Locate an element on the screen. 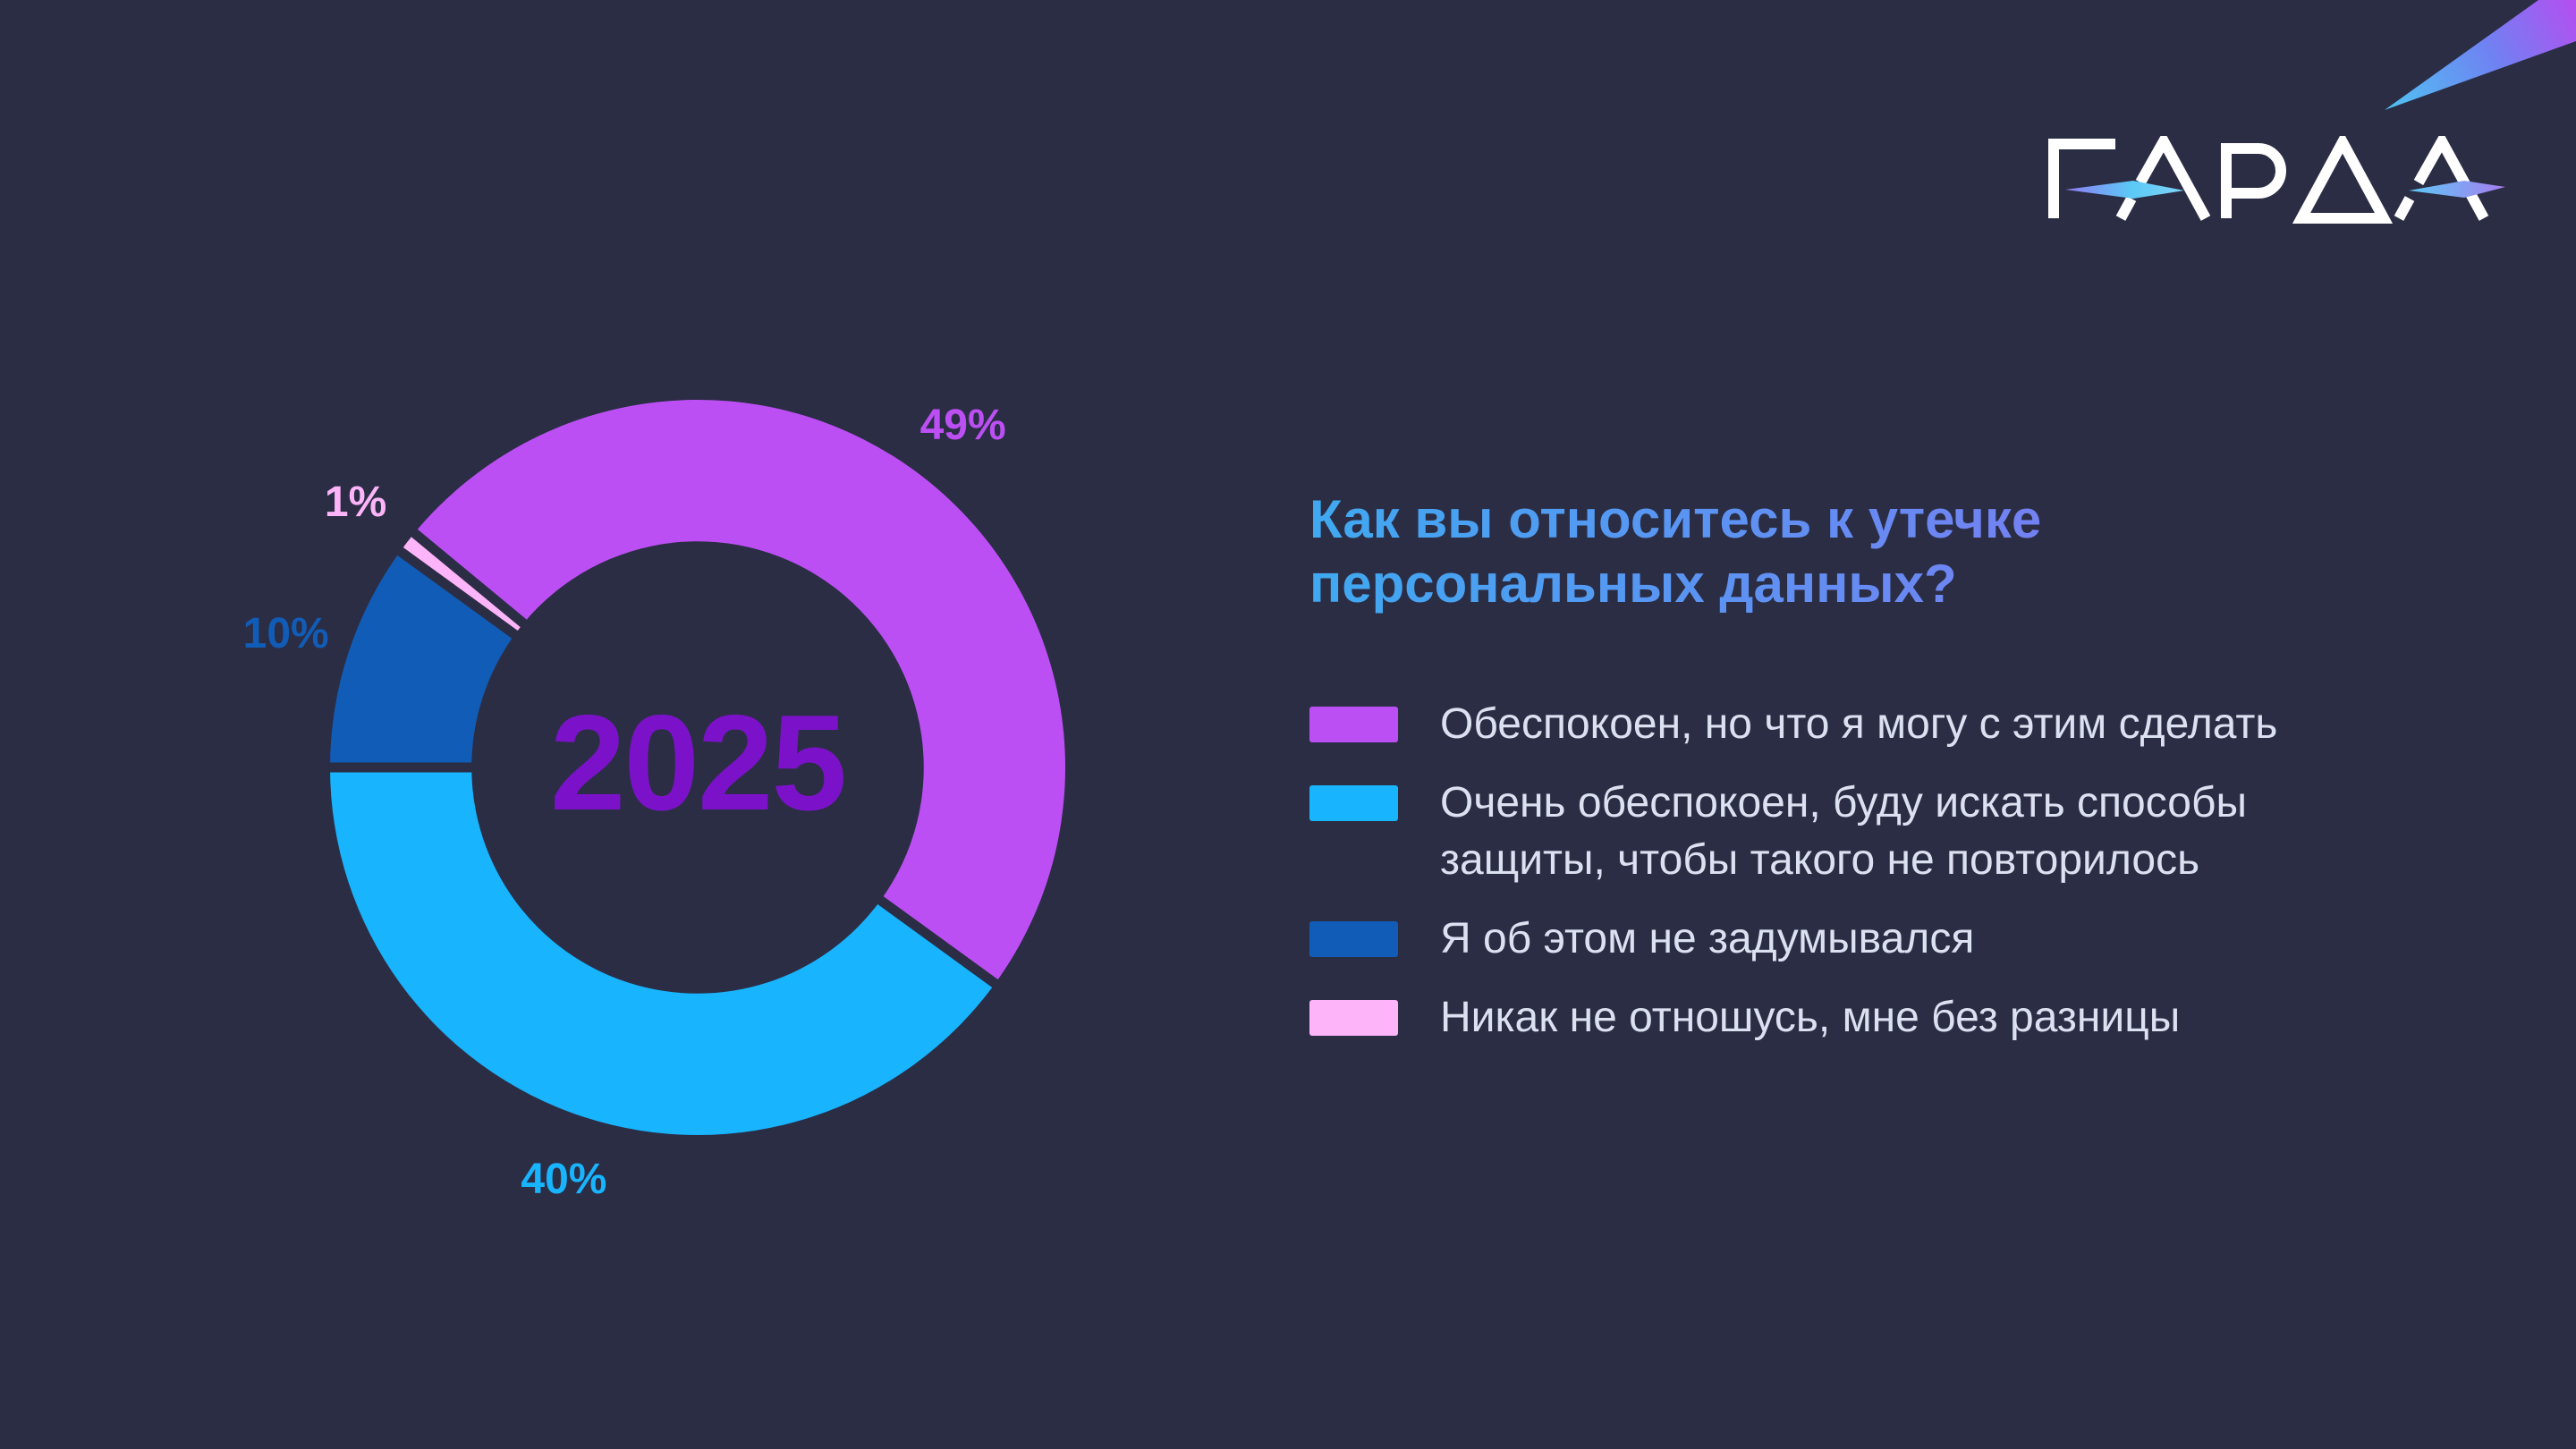 Image resolution: width=2576 pixels, height=1449 pixels. legend-label-3: Никак не отношусь, мне без разницы is located at coordinates (1810, 1017).